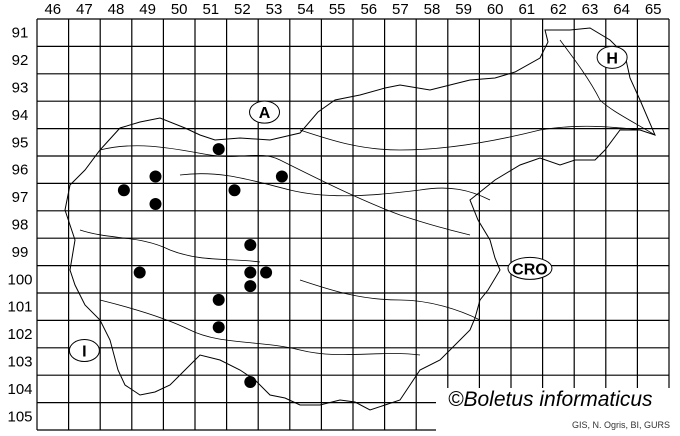 The width and height of the screenshot is (680, 436). What do you see at coordinates (147, 9) in the screenshot?
I see `column-label: 49` at bounding box center [147, 9].